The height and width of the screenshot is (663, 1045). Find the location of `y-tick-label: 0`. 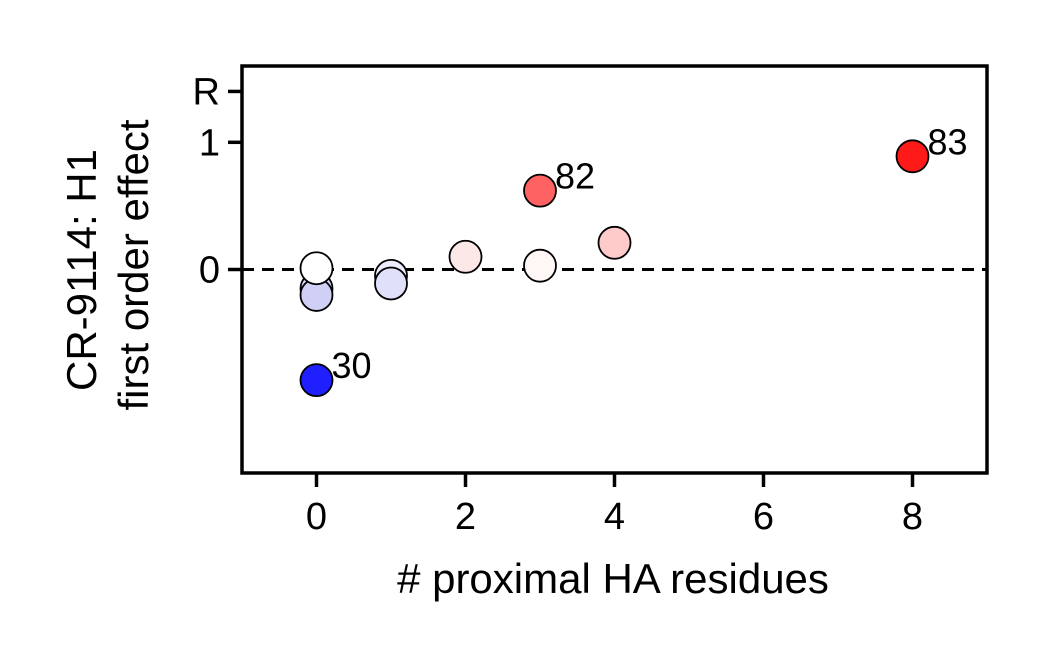

y-tick-label: 0 is located at coordinates (209, 271).